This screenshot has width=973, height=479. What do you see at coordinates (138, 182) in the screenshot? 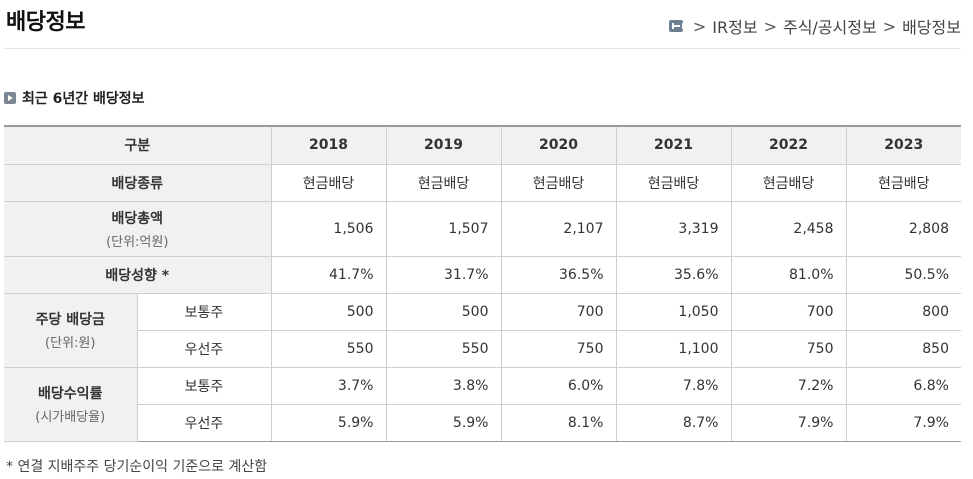
I see `row-label-dividend-type: 배당종류` at bounding box center [138, 182].